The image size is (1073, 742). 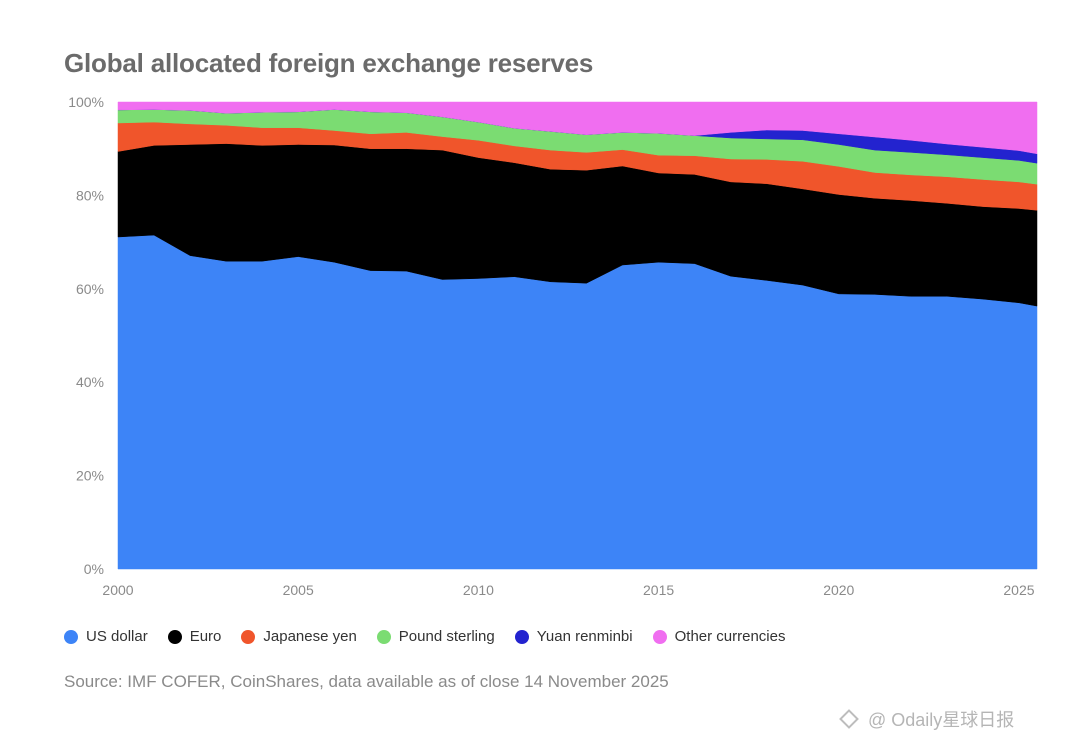 What do you see at coordinates (86, 335) in the screenshot?
I see `y-axis-ticks: 0% 20% 40% 60% 80% 100%` at bounding box center [86, 335].